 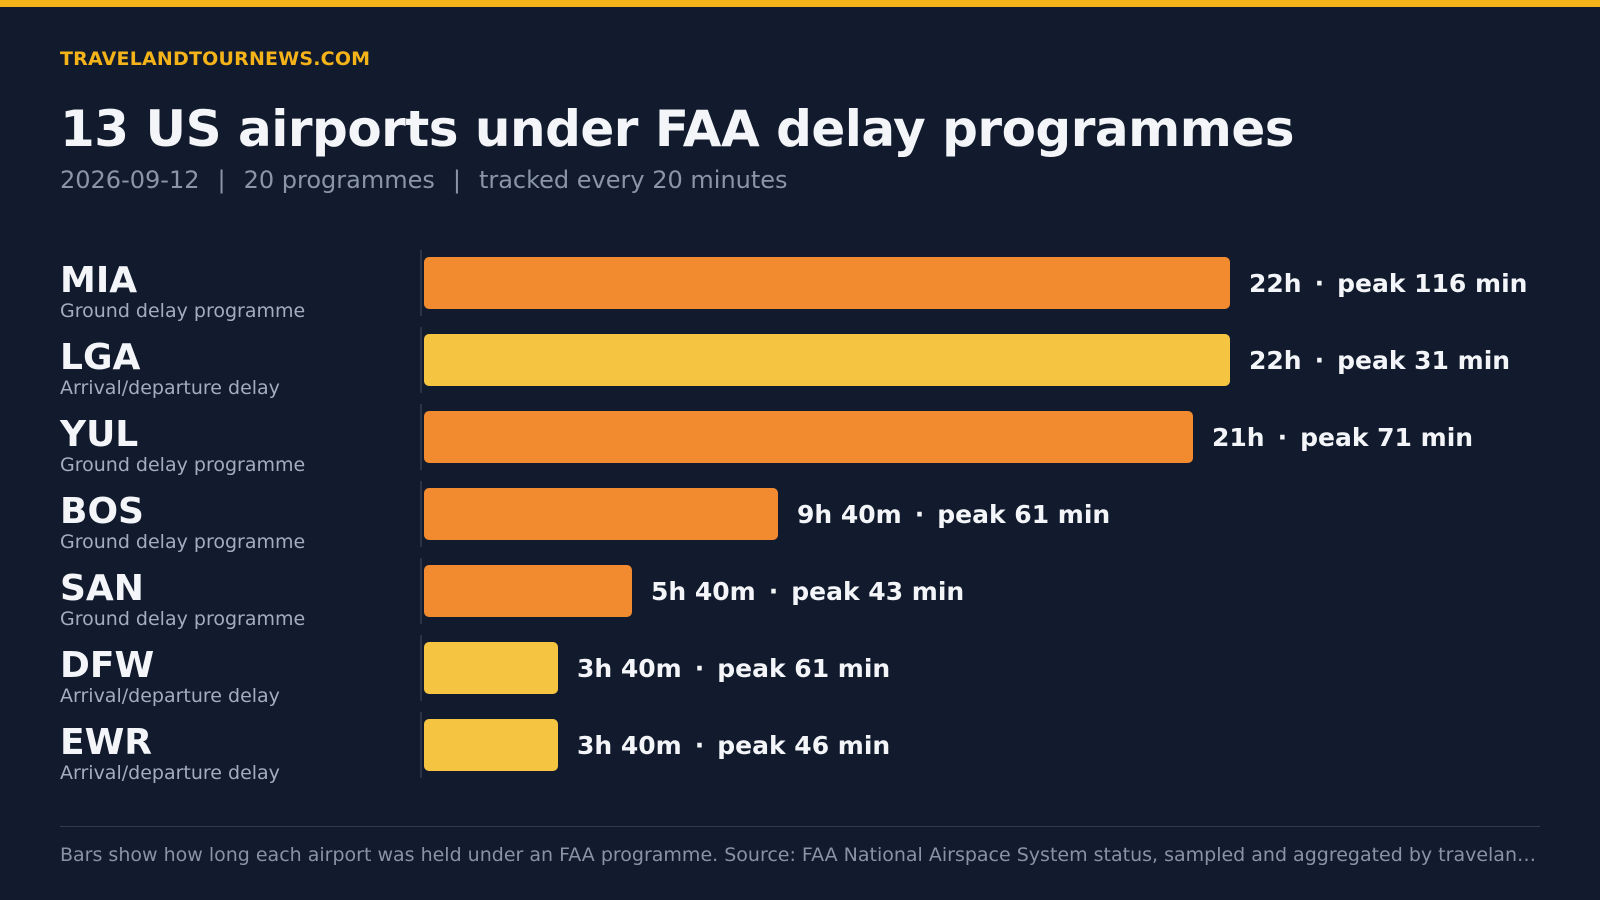 I want to click on bar-yul, so click(x=808, y=437).